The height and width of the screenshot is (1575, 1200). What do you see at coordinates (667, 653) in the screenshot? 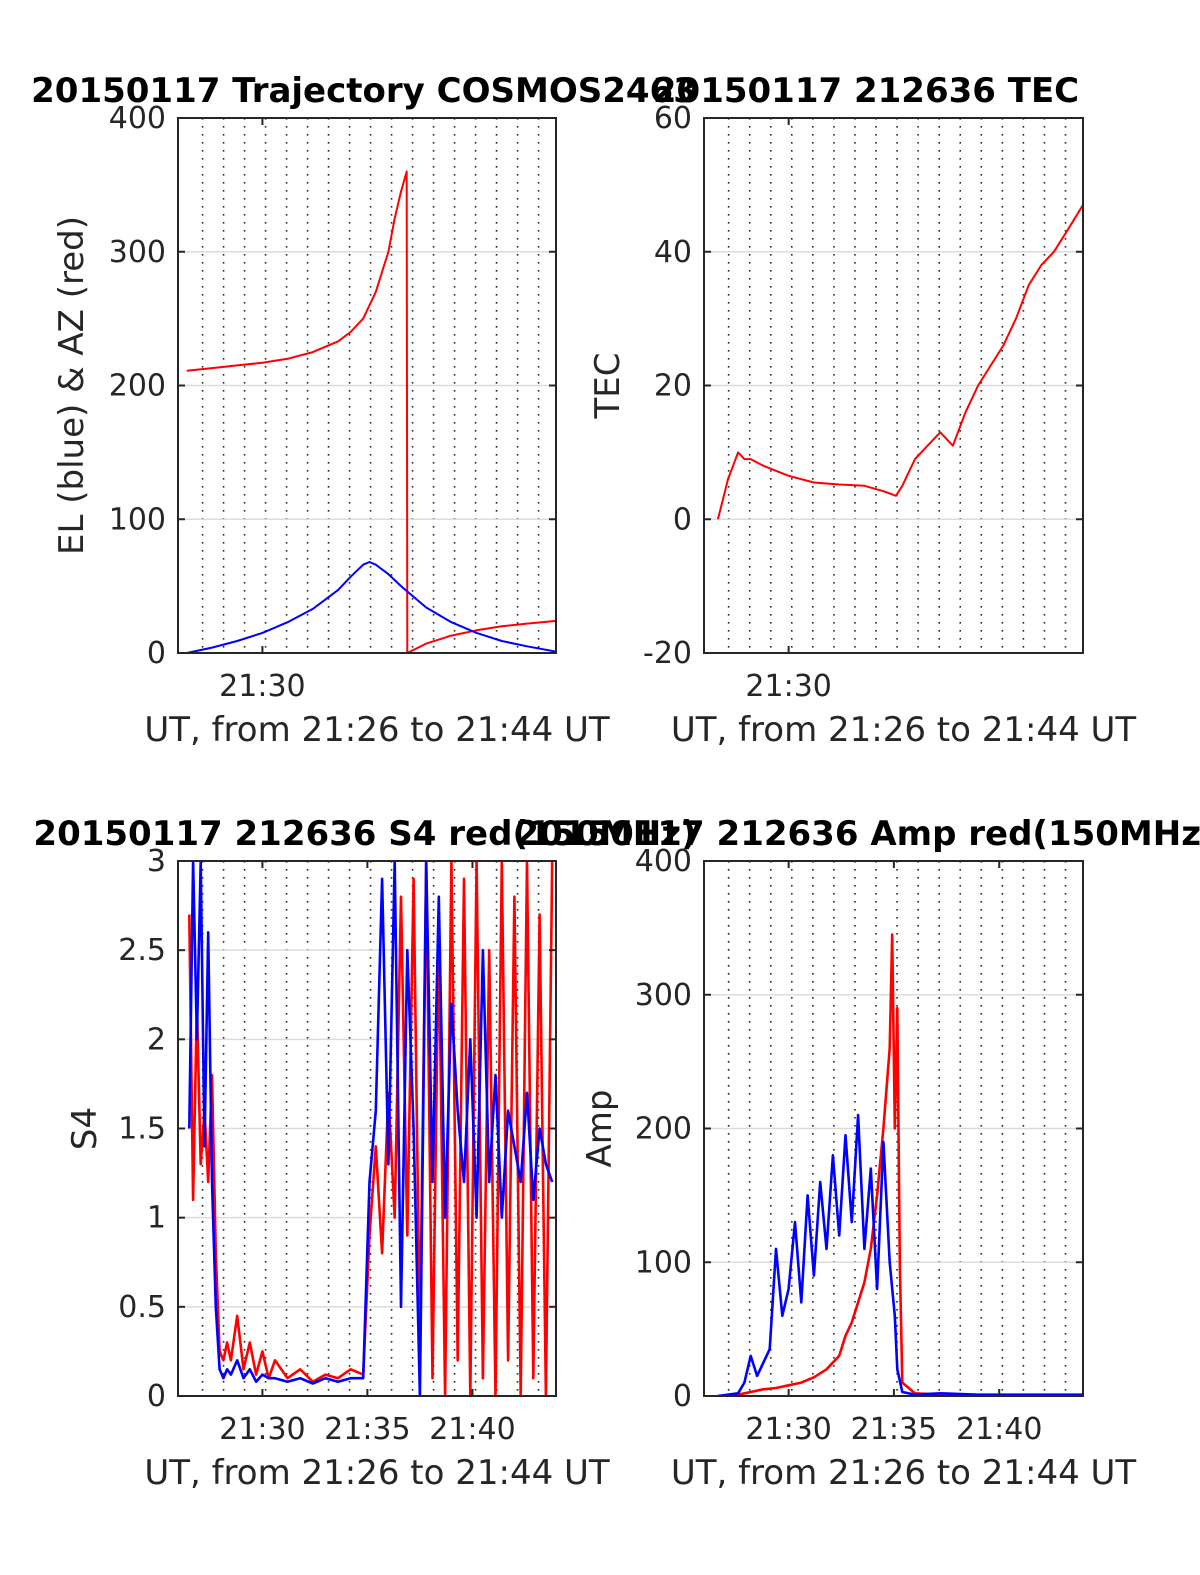
I see `y-tick-label: -20` at bounding box center [667, 653].